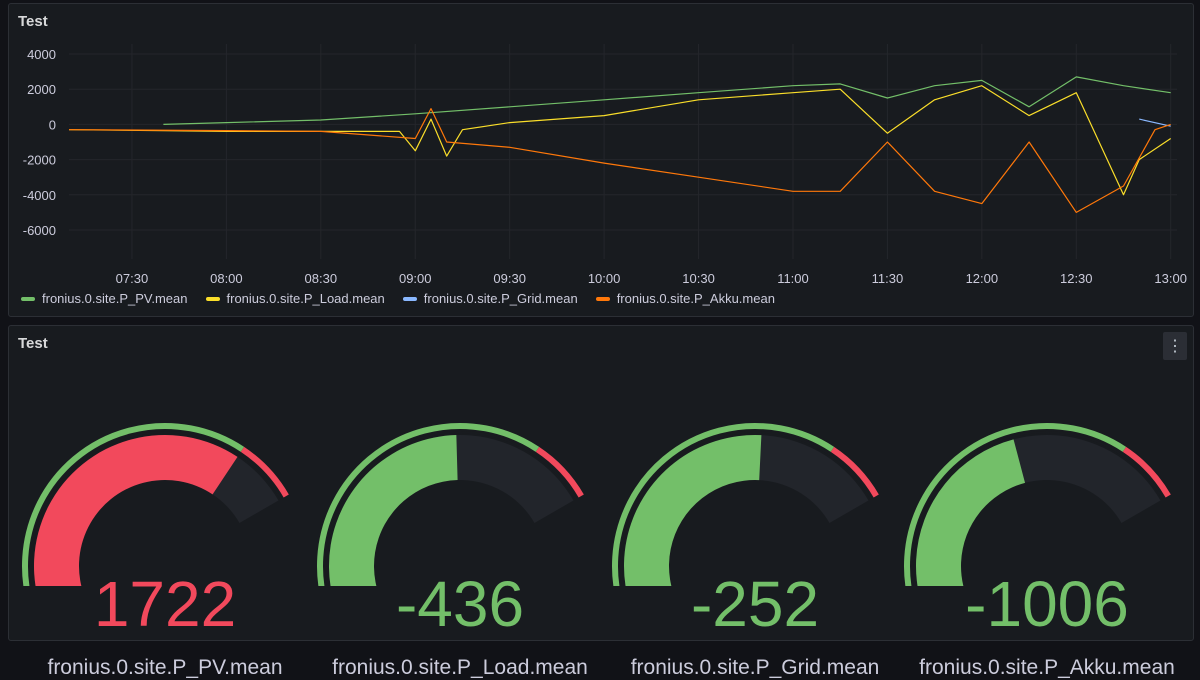  I want to click on legend-label: fronius.0.site.P_Load.mean, so click(305, 298).